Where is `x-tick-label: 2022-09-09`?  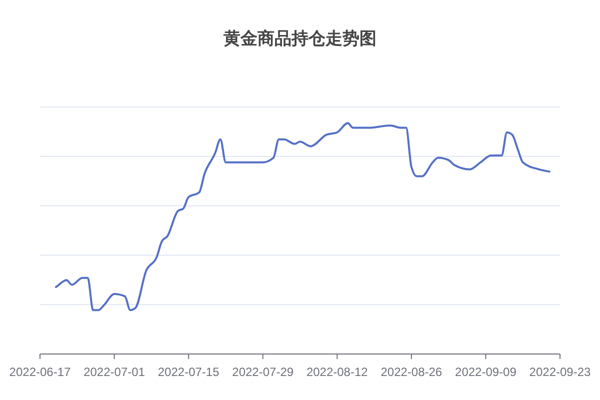
x-tick-label: 2022-09-09 is located at coordinates (485, 372).